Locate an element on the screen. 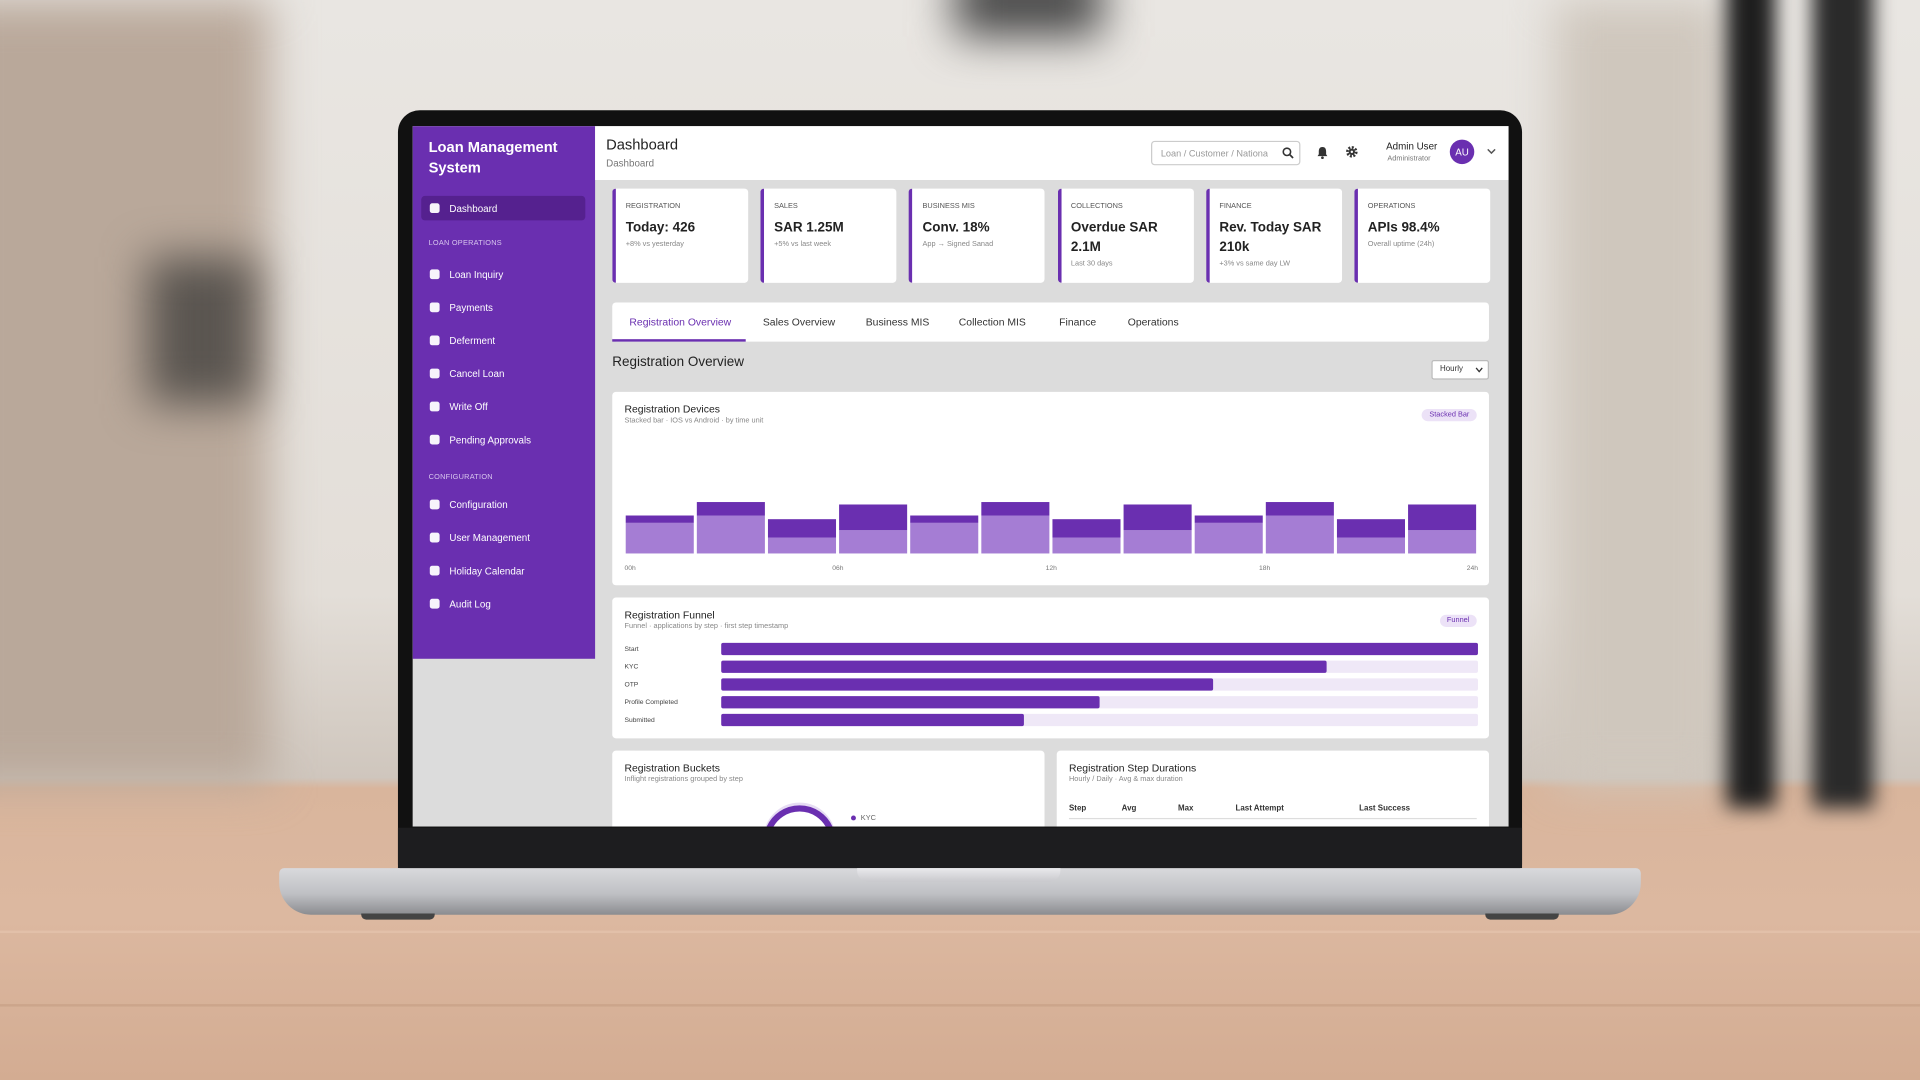 This screenshot has height=1080, width=1920. bg-lamp is located at coordinates (202, 331).